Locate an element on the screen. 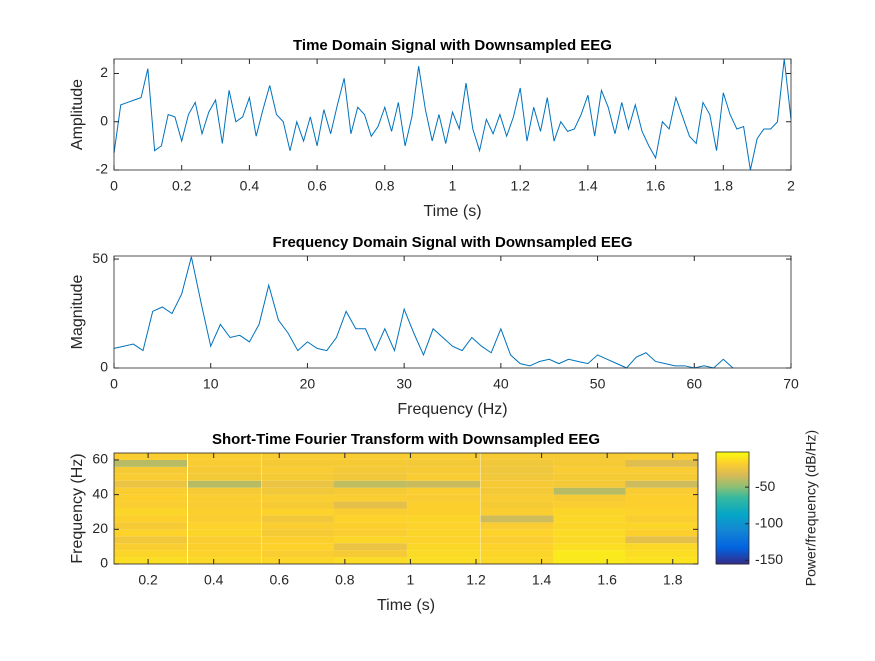 The height and width of the screenshot is (661, 875). x-tick-label: 0.8 is located at coordinates (345, 580).